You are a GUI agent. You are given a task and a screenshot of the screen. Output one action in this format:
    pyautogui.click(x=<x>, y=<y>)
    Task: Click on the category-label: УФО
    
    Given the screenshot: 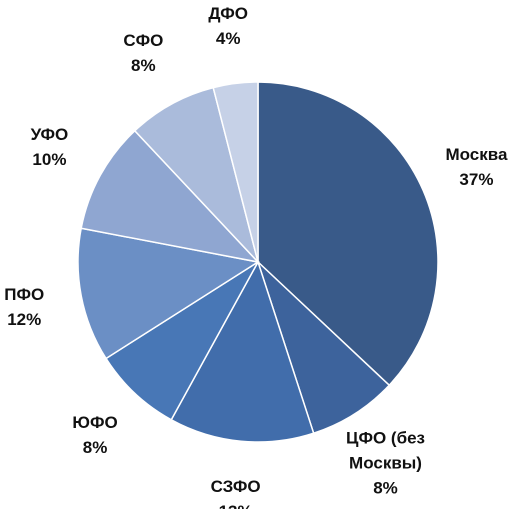 What is the action you would take?
    pyautogui.click(x=49, y=135)
    